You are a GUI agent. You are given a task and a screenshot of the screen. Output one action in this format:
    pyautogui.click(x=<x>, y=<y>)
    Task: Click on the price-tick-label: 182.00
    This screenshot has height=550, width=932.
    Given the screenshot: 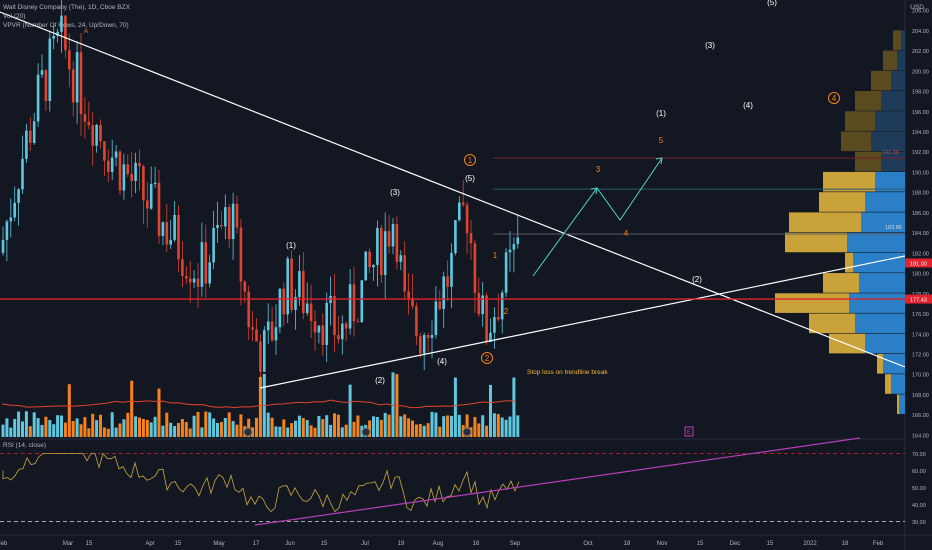 What is the action you would take?
    pyautogui.click(x=920, y=254)
    